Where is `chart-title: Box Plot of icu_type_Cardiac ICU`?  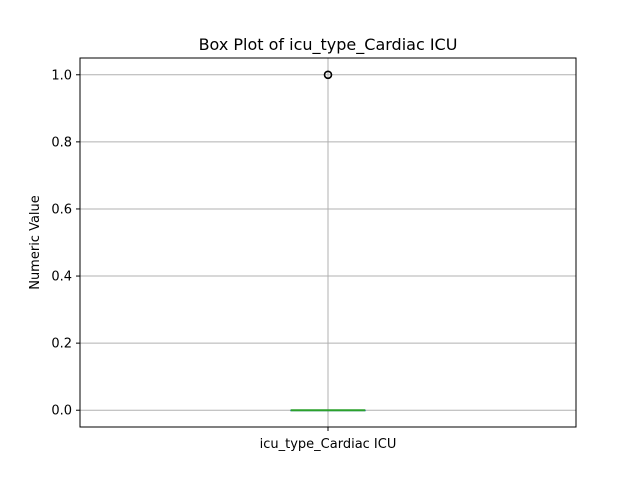 chart-title: Box Plot of icu_type_Cardiac ICU is located at coordinates (328, 45).